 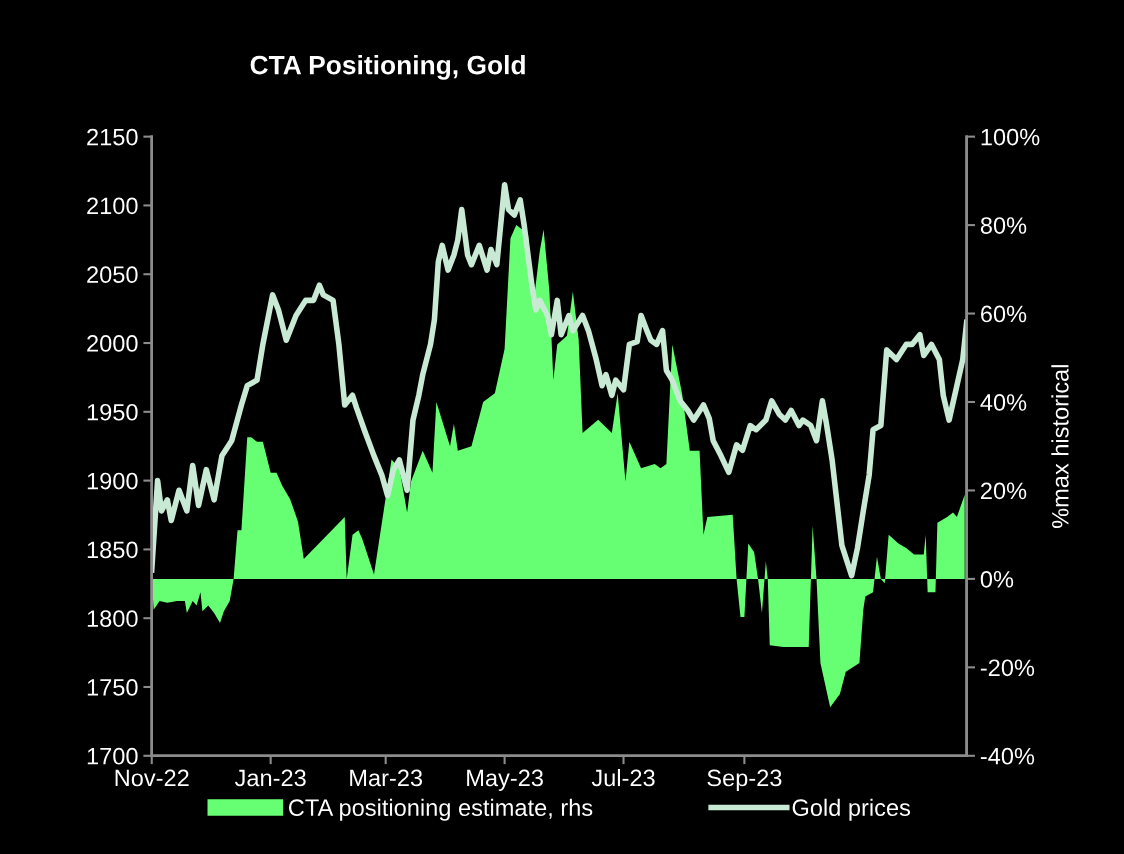 What do you see at coordinates (112, 275) in the screenshot?
I see `y-tick-label: 2050` at bounding box center [112, 275].